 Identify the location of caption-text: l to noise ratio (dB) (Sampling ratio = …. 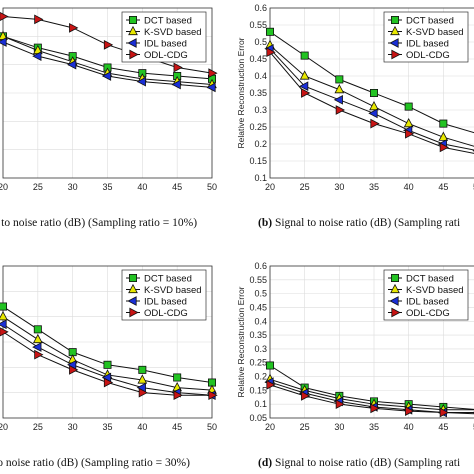
(95, 463).